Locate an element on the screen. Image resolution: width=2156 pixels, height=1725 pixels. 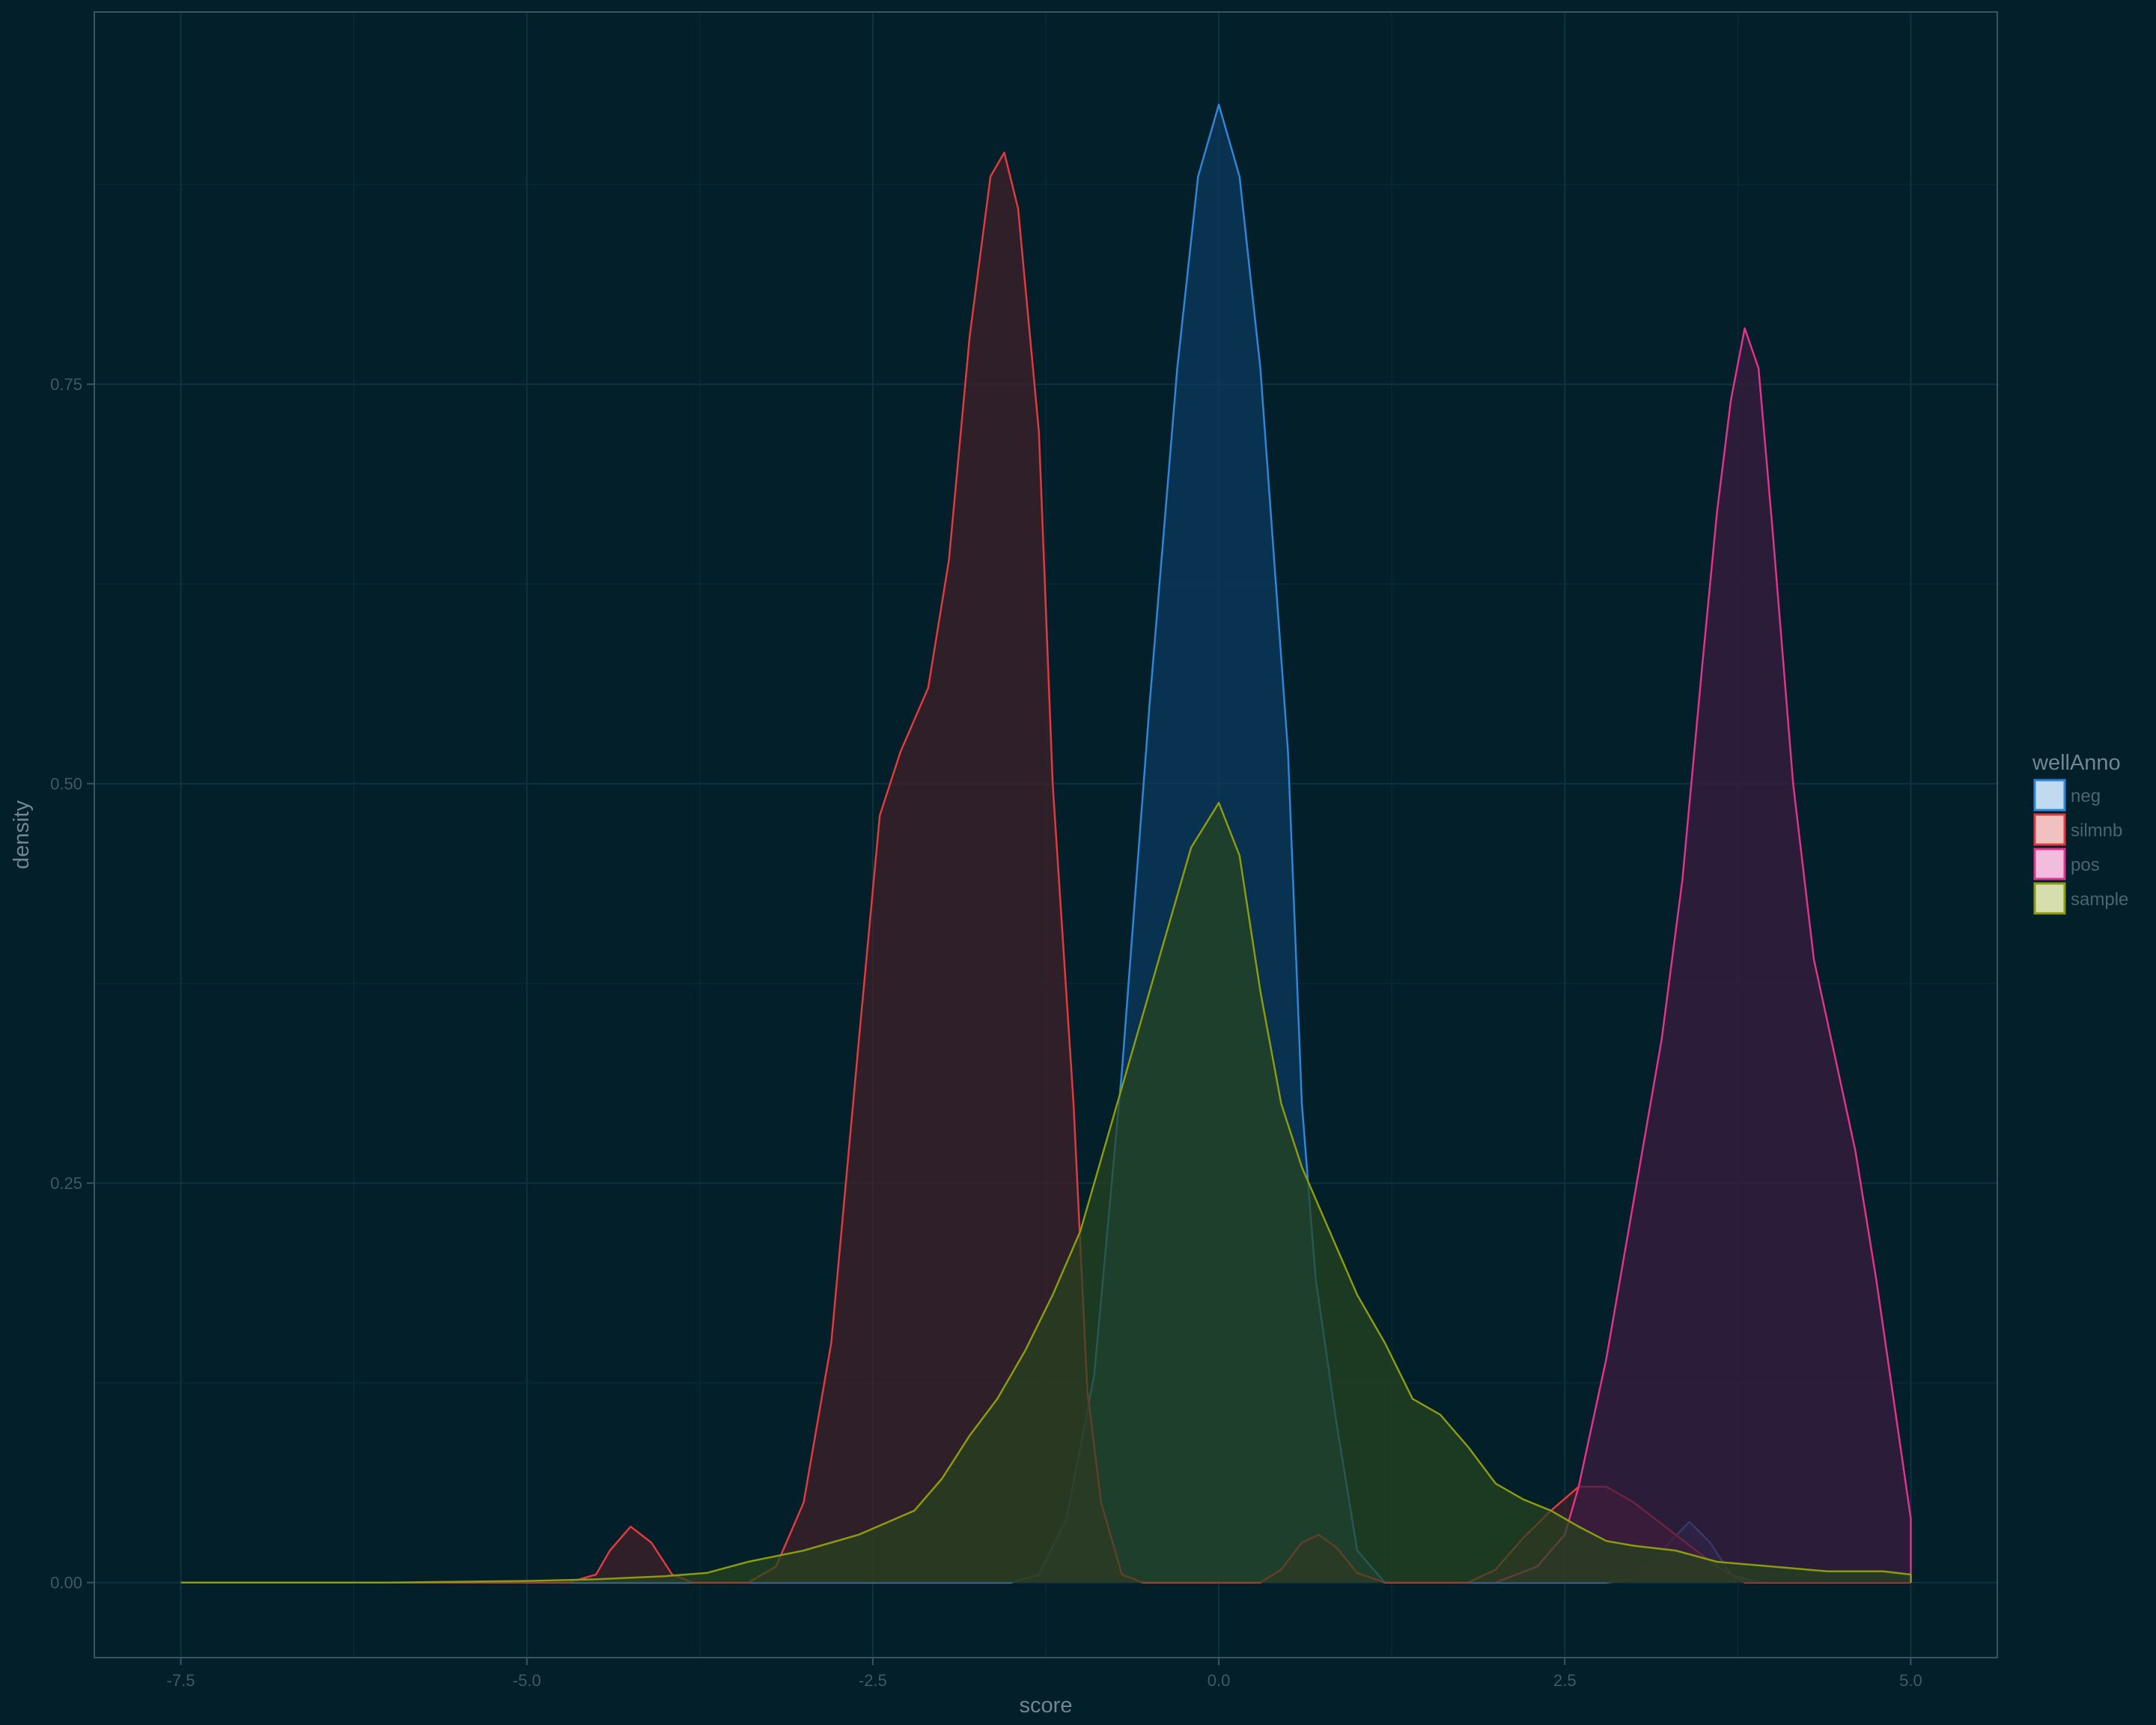
legend-label-silmnb: silmnb is located at coordinates (2096, 831).